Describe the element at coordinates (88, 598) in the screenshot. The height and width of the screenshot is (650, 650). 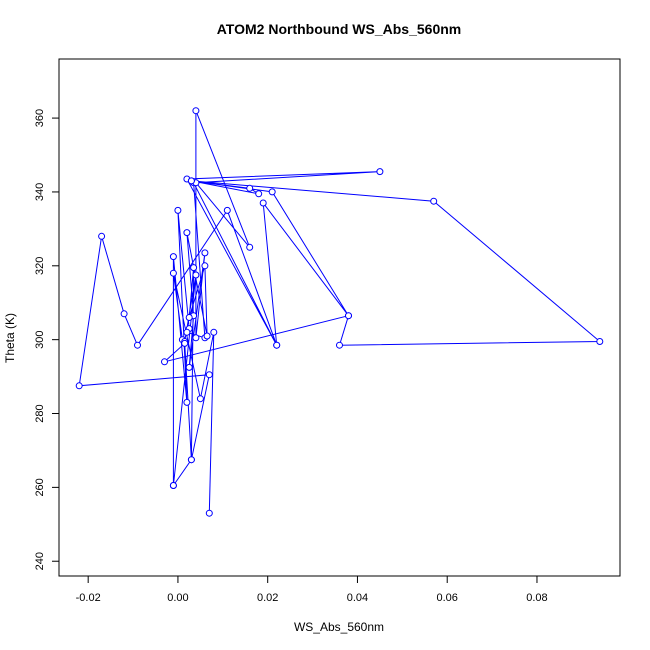
I see `x-tick-label: -0.02` at that location.